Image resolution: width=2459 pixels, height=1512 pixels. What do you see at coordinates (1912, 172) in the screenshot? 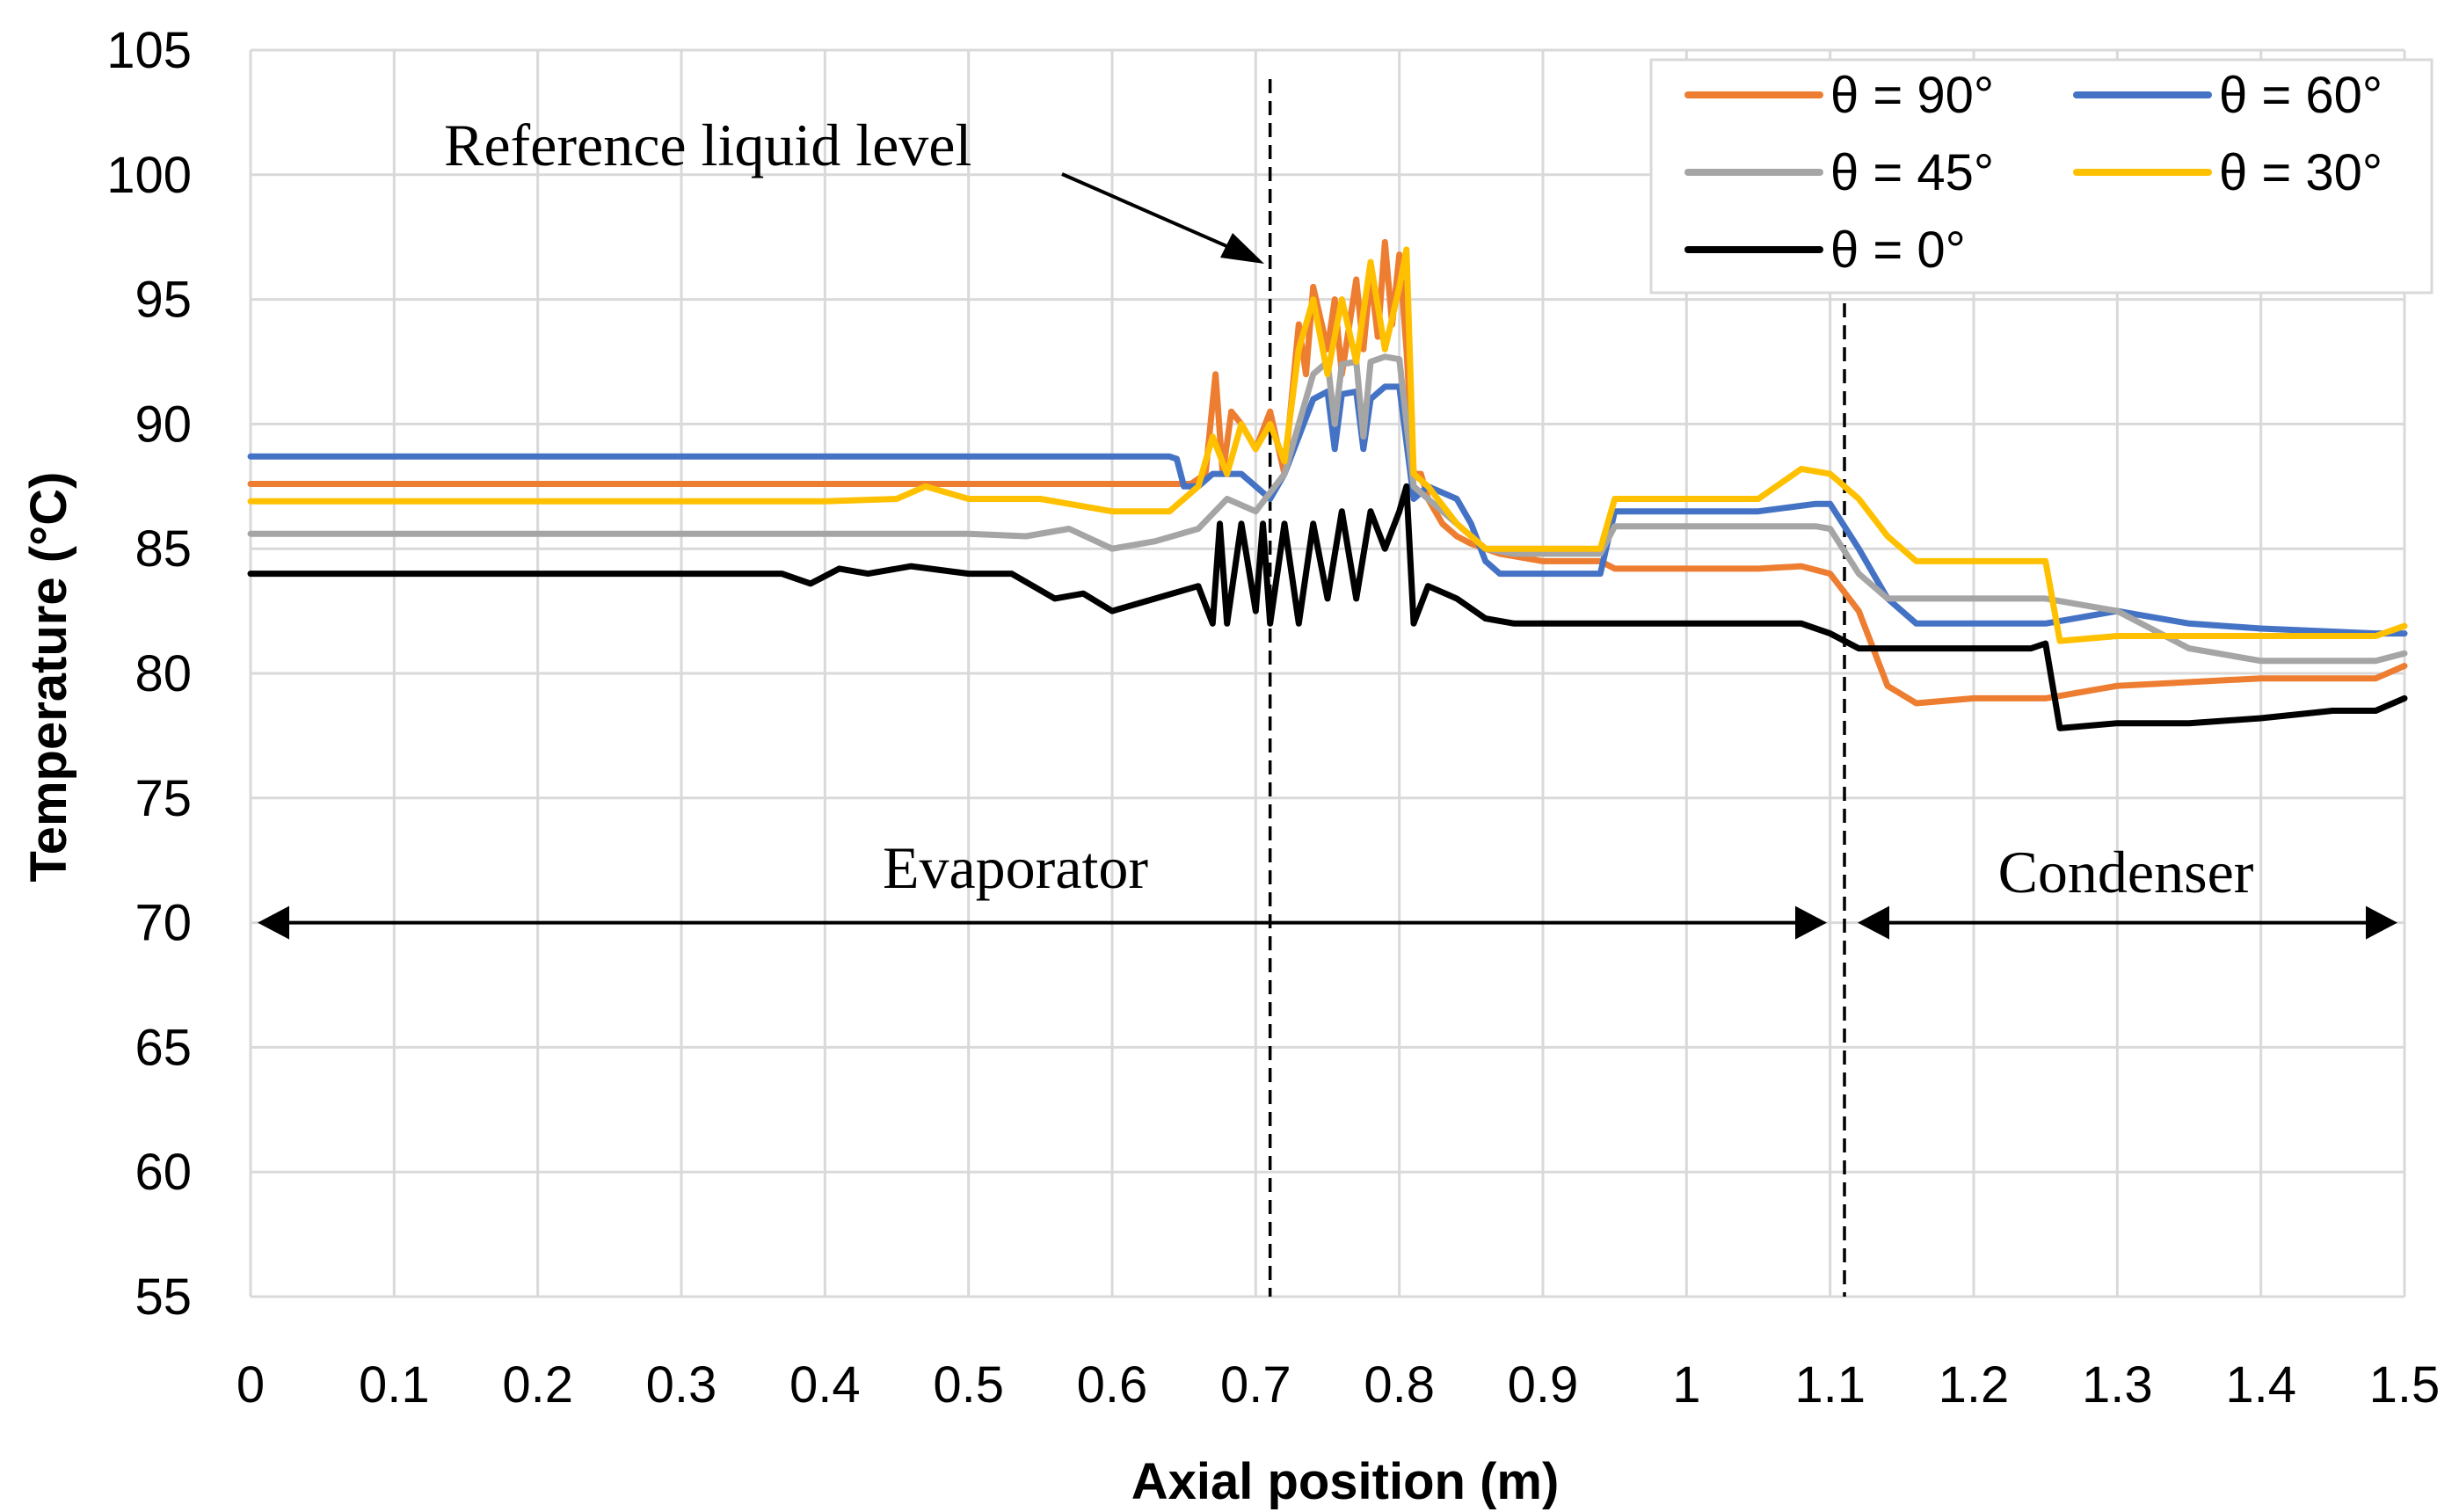
I see `legend-label: θ = 45°` at bounding box center [1912, 172].